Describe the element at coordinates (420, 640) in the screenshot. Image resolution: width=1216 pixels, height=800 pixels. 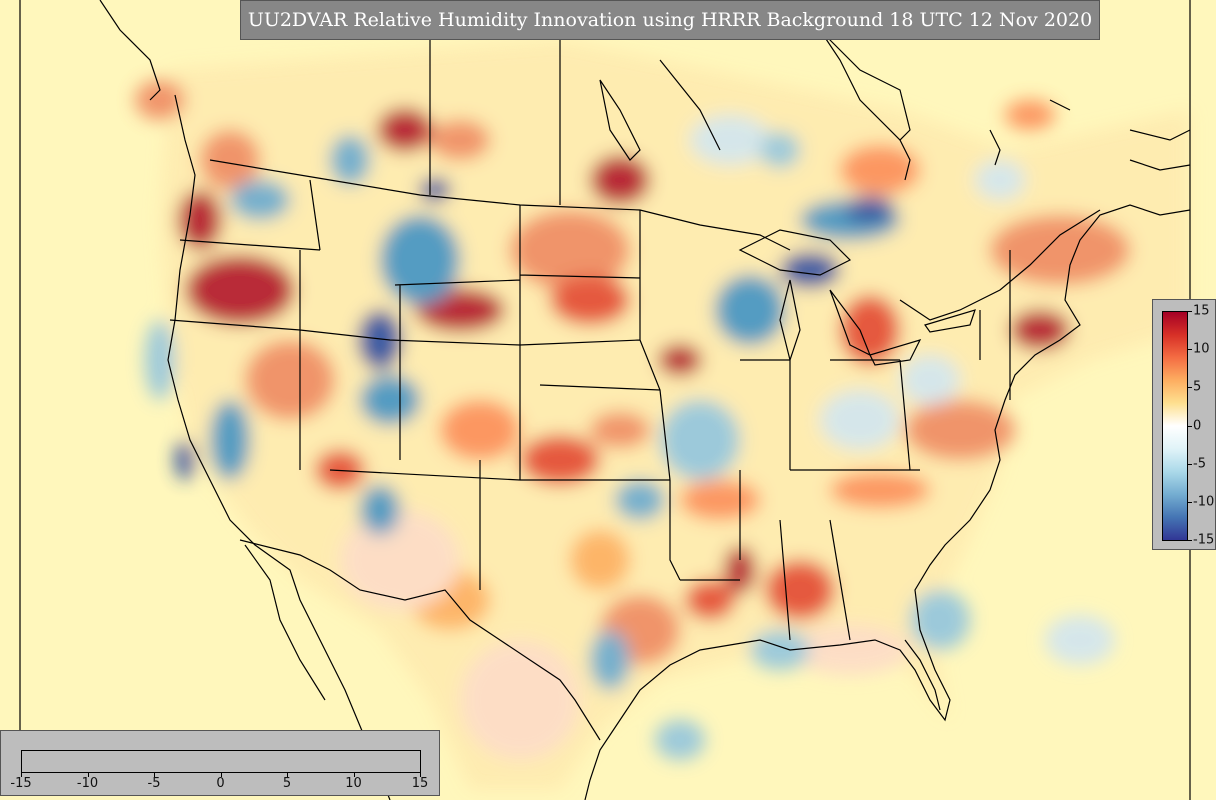
I see `border-mexico` at that location.